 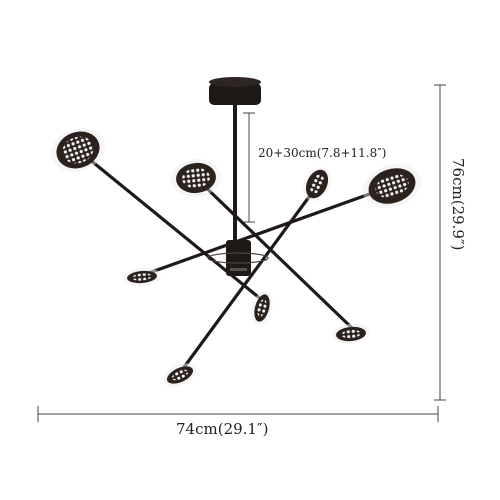 I want to click on height-label: 76cm(29.9″), so click(x=458, y=204).